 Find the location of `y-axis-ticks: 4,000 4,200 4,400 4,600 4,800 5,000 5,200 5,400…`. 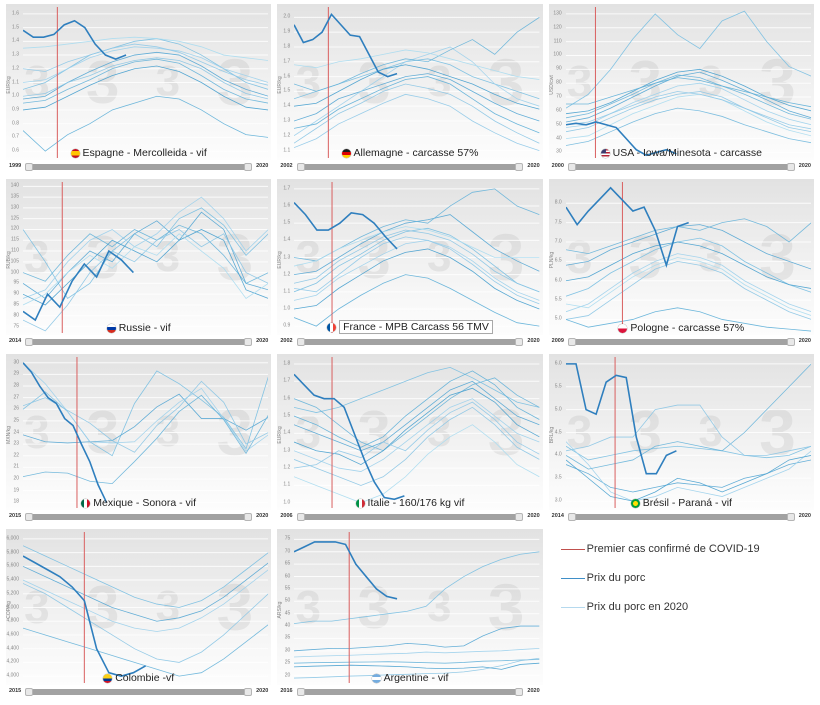

y-axis-ticks: 4,000 4,200 4,400 4,600 4,800 5,000 5,200 5,400… is located at coordinates (13, 607).